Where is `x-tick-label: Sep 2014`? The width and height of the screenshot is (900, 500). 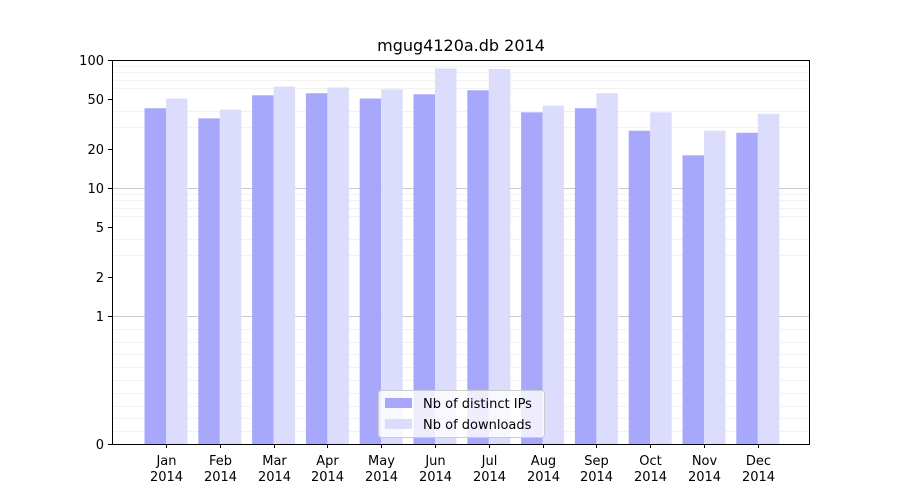 x-tick-label: Sep 2014 is located at coordinates (596, 469).